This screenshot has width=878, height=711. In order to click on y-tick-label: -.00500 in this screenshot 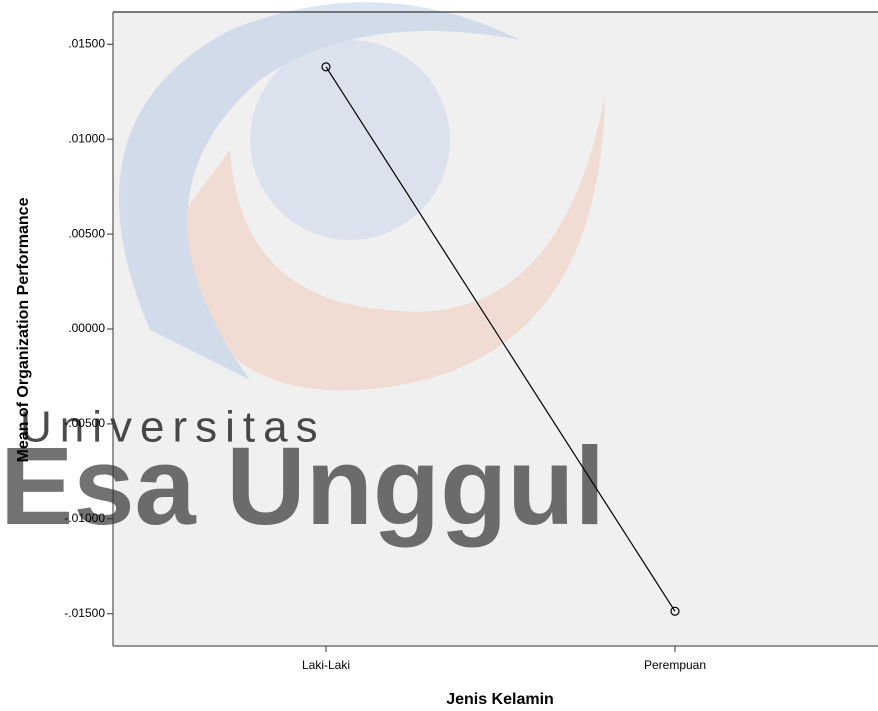, I will do `click(84, 423)`.